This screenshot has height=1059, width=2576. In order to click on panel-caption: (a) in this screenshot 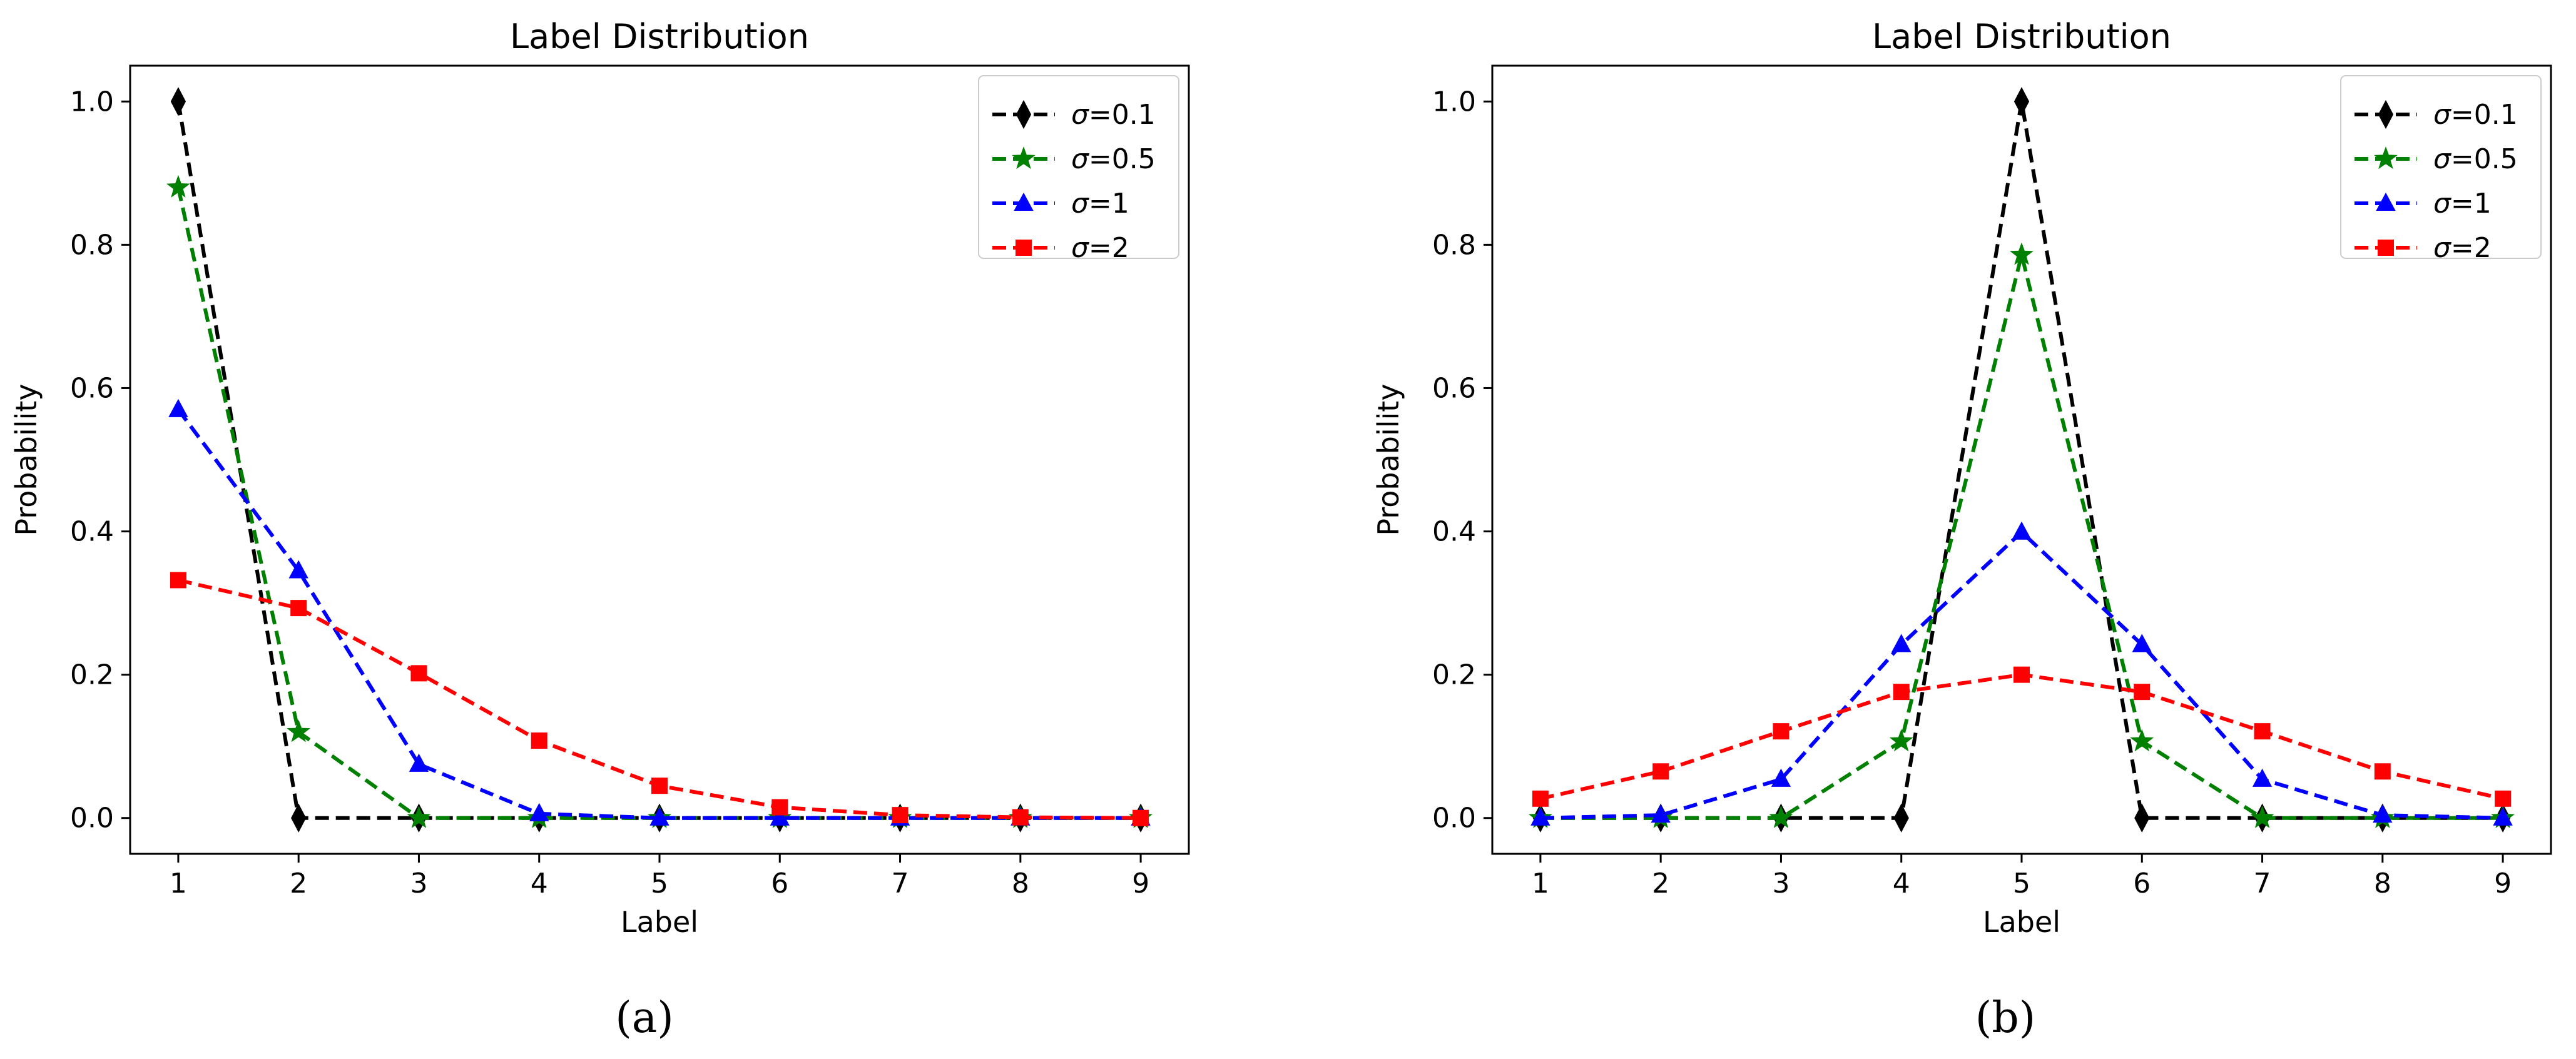, I will do `click(644, 1018)`.